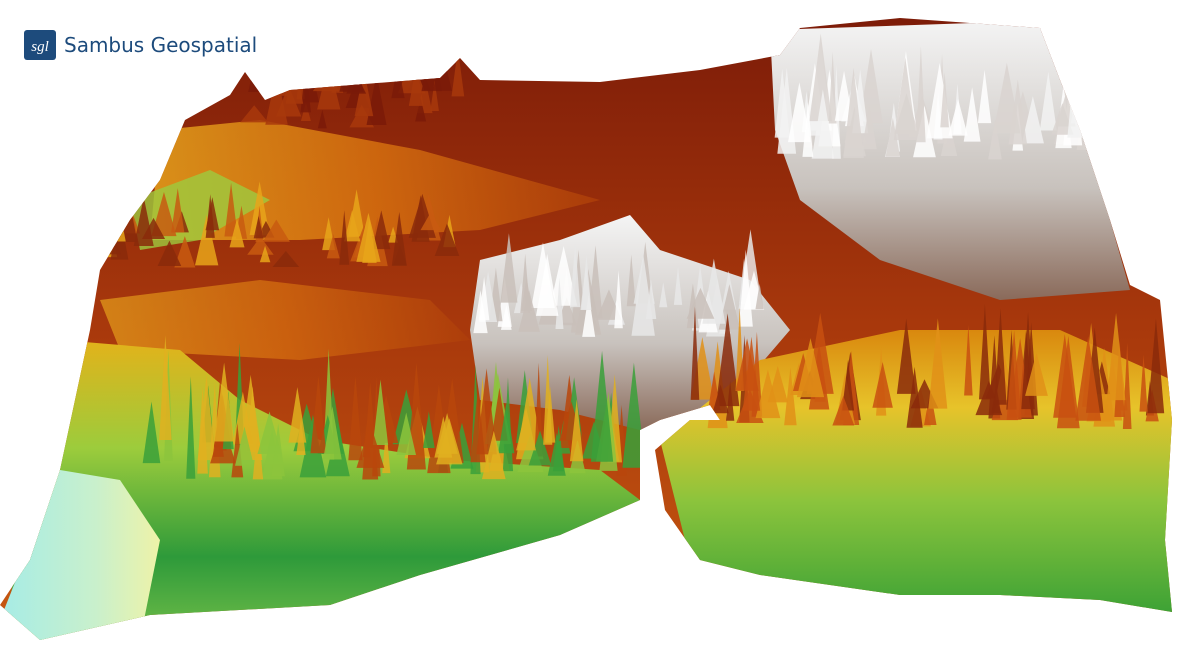  I want to click on snow-region, so click(630, 322).